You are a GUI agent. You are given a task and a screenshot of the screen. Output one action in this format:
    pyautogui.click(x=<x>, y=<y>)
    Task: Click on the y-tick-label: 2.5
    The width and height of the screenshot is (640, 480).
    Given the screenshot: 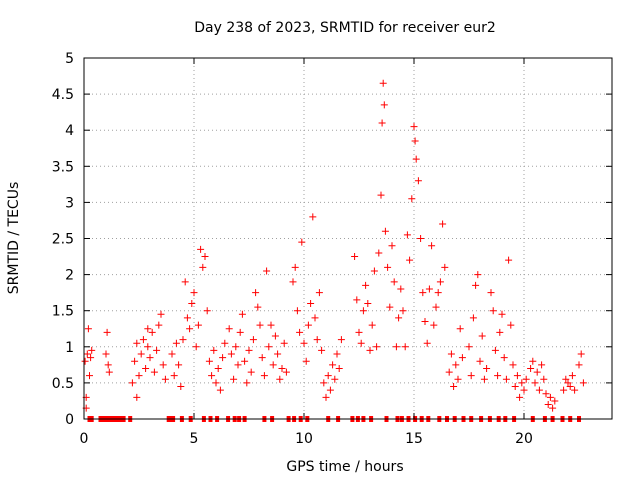 What is the action you would take?
    pyautogui.click(x=63, y=240)
    